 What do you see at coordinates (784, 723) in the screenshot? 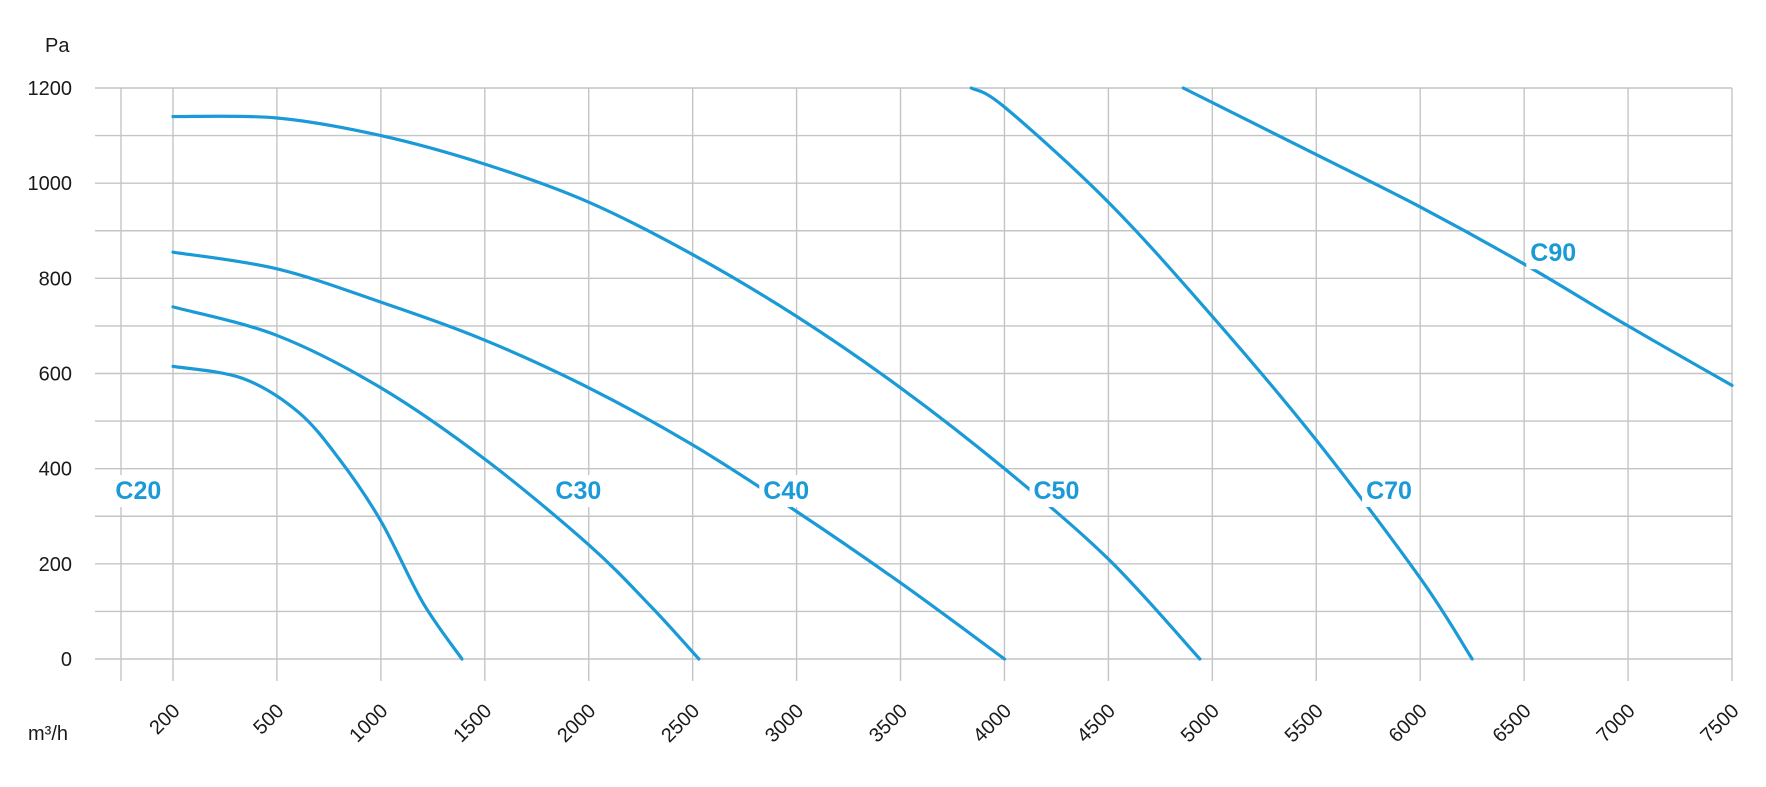
I see `x-tick-label: 3000` at bounding box center [784, 723].